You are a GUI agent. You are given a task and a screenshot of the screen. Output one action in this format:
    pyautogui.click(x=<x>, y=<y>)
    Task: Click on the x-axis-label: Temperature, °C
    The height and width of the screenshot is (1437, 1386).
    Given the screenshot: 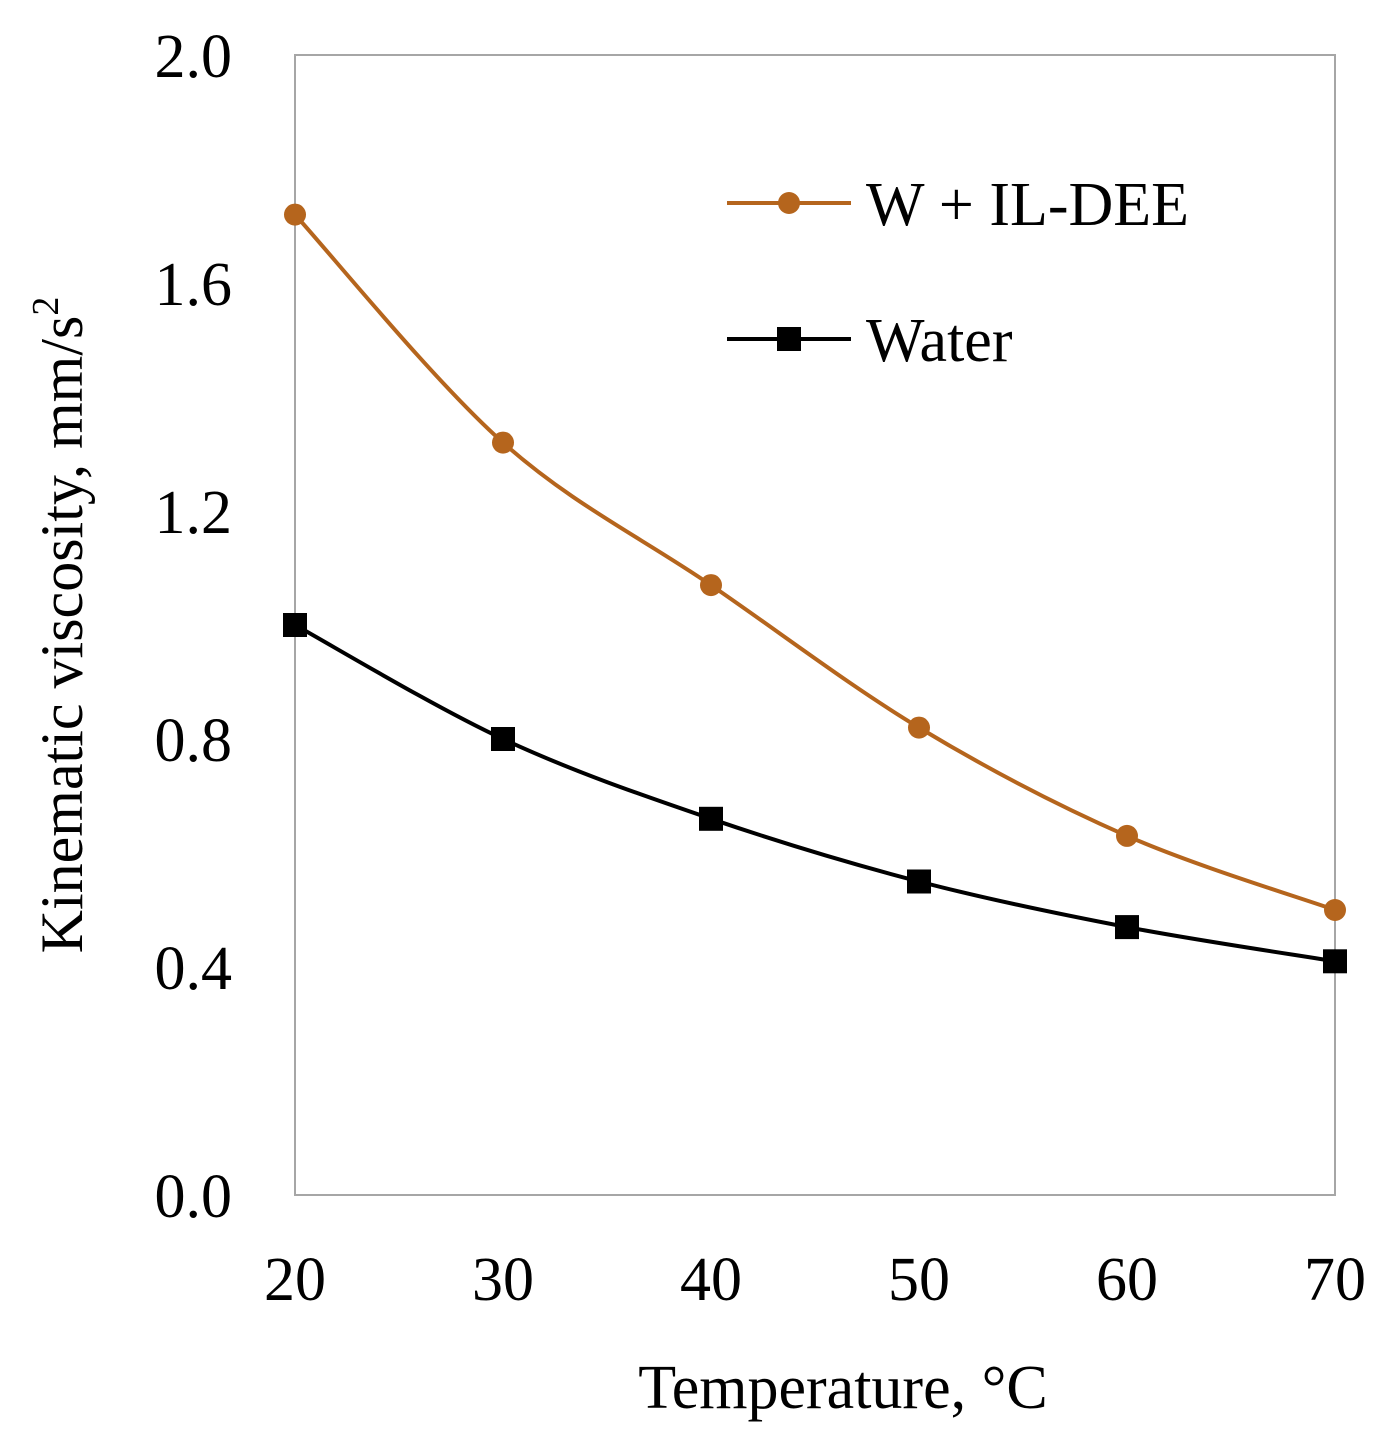 What is the action you would take?
    pyautogui.click(x=843, y=1388)
    